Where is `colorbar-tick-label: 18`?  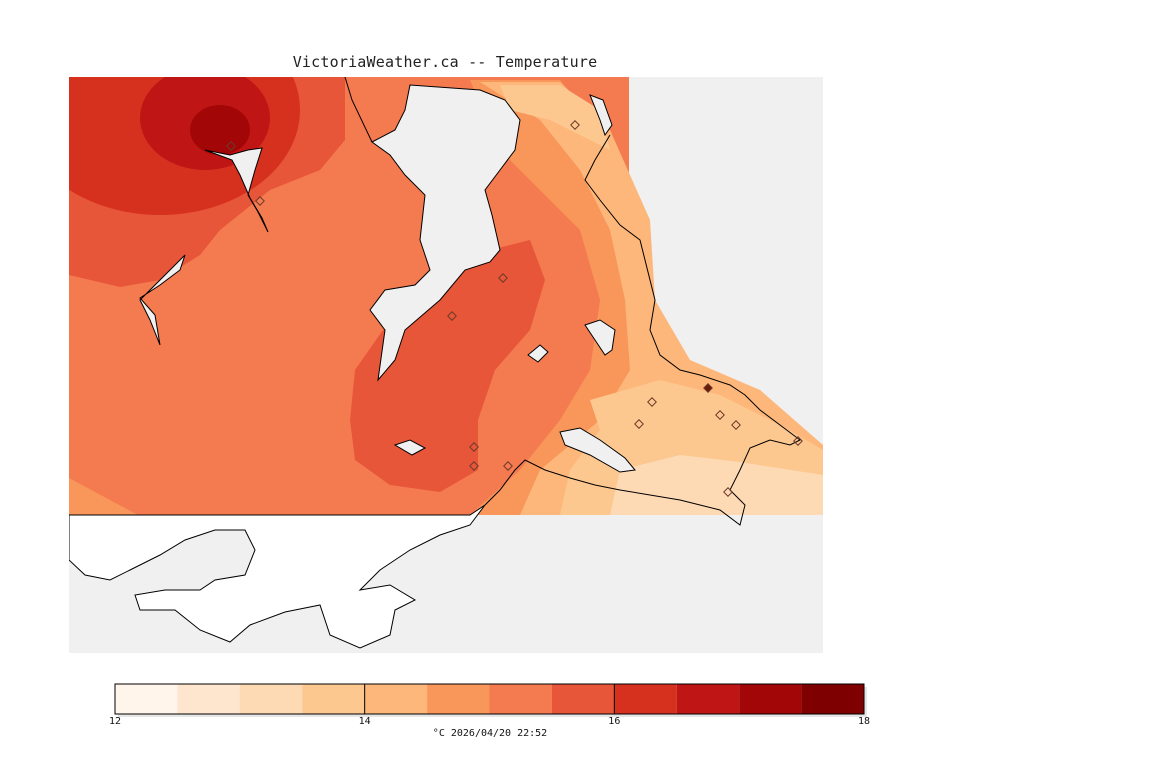 colorbar-tick-label: 18 is located at coordinates (864, 721).